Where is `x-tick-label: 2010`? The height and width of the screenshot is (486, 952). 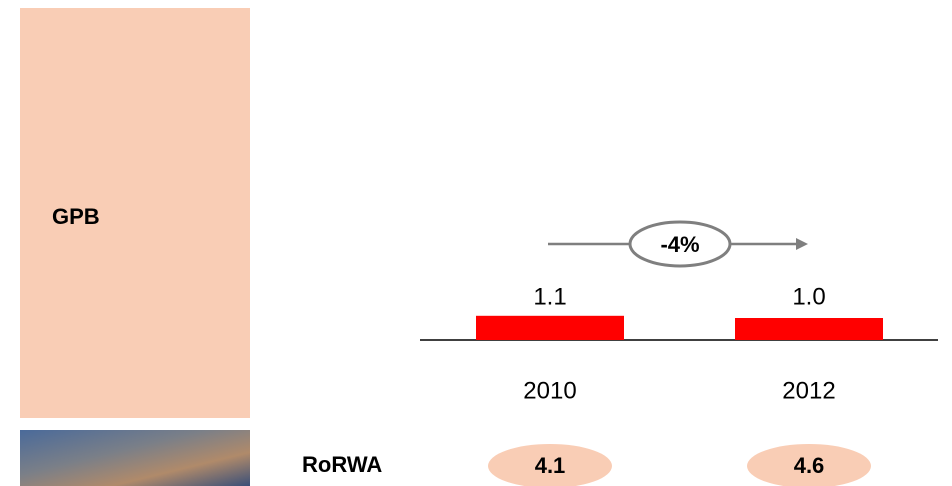 x-tick-label: 2010 is located at coordinates (549, 390).